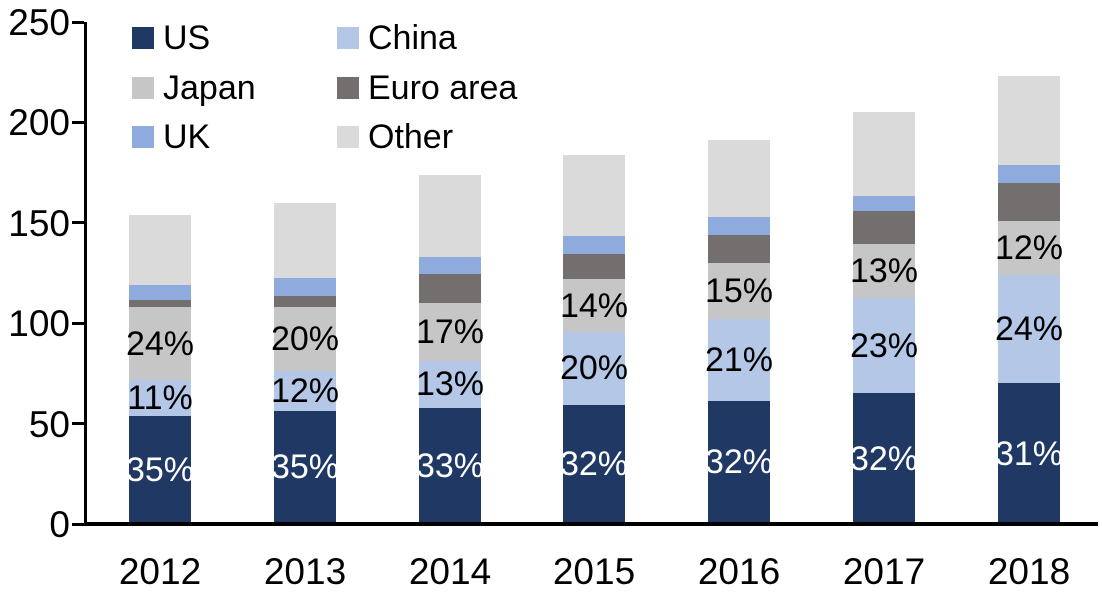 The height and width of the screenshot is (598, 1102). I want to click on segment-china: 23%, so click(884, 346).